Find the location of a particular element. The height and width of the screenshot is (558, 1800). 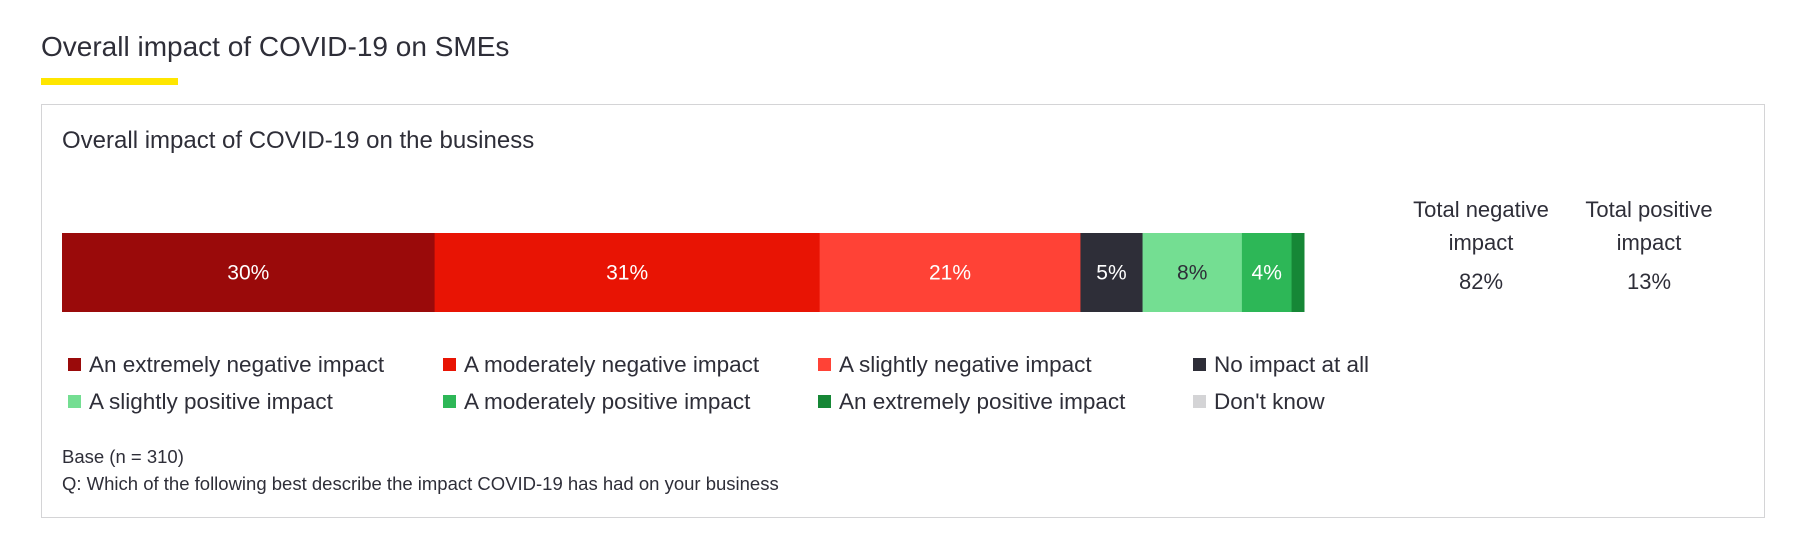

total-negative-label: Total negative impact is located at coordinates (1481, 226).